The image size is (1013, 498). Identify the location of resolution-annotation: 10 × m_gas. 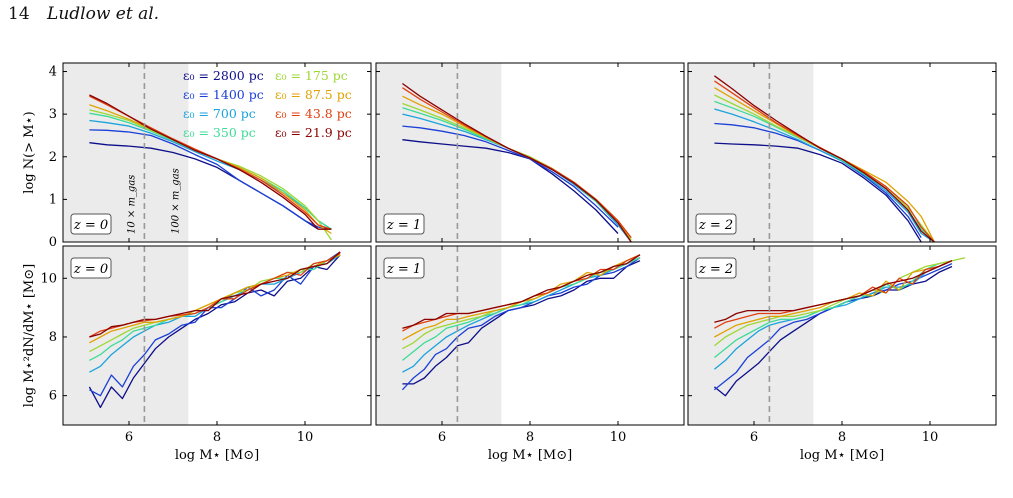
(131, 204).